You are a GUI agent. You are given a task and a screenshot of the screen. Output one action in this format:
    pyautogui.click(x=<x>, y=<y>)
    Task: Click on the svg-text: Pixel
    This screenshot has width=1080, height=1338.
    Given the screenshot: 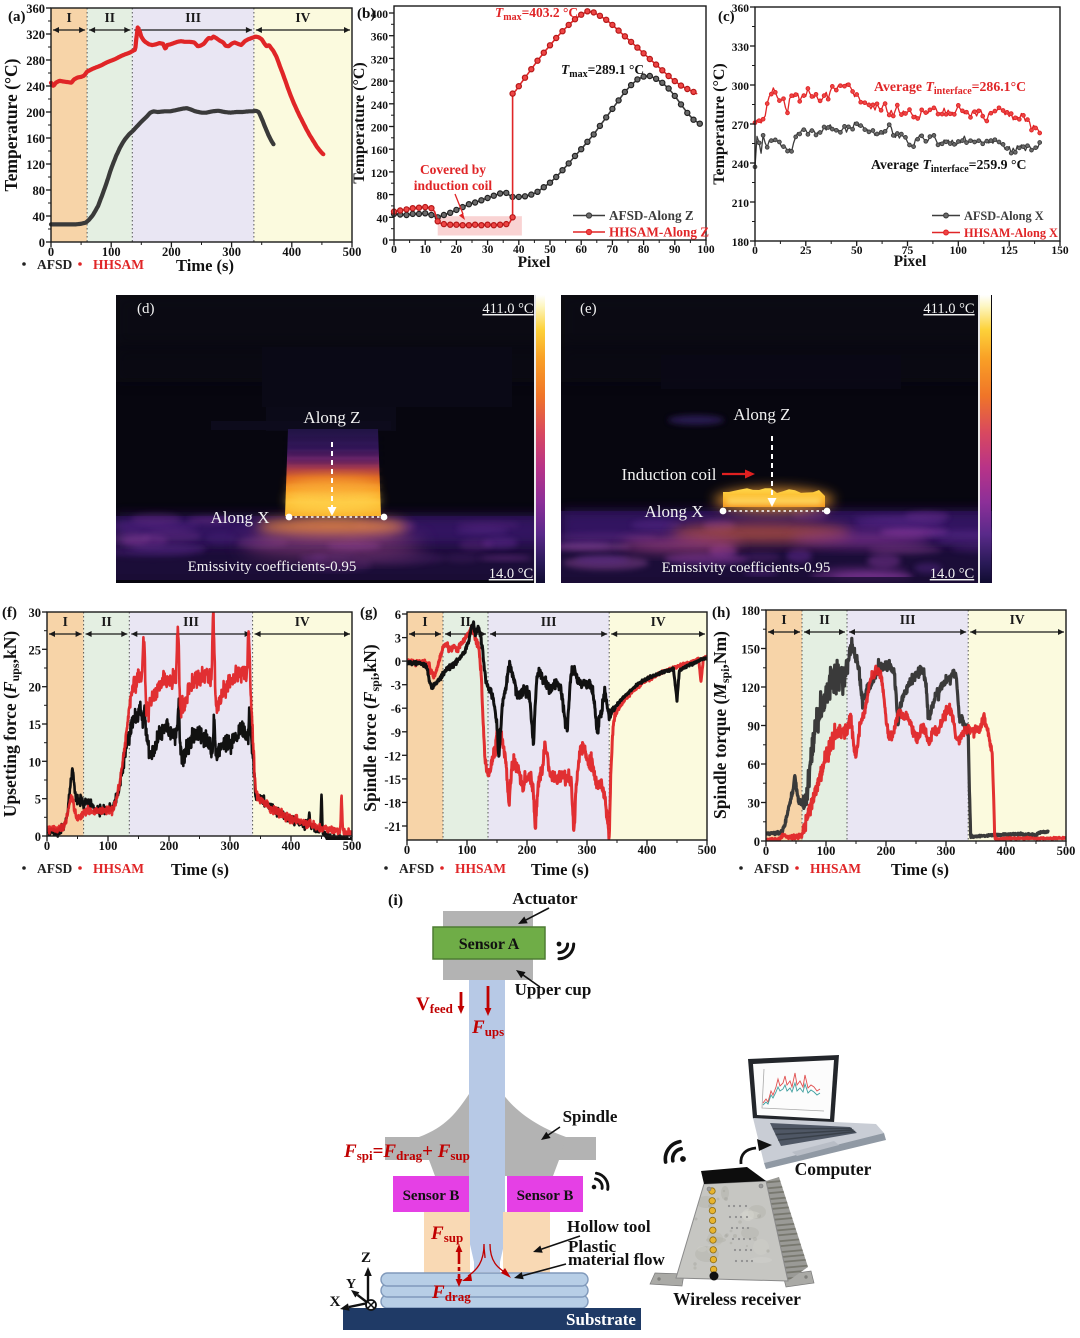 What is the action you would take?
    pyautogui.click(x=534, y=262)
    